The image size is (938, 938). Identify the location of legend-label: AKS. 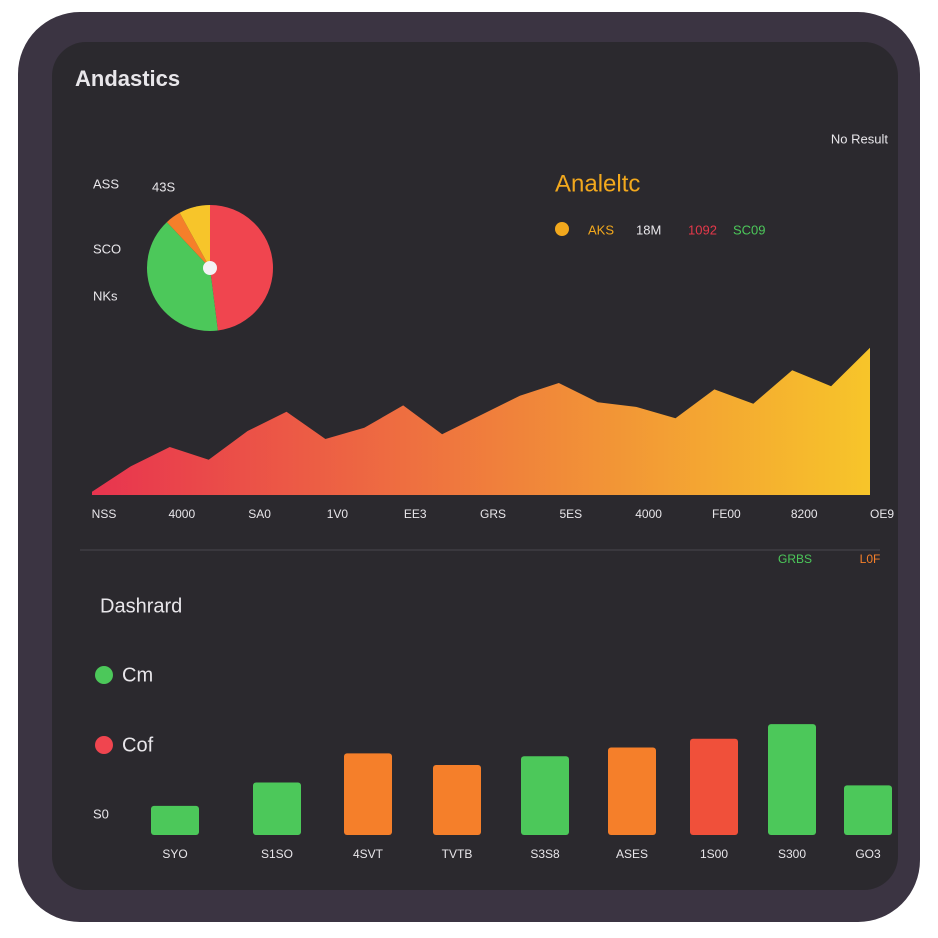
(601, 229).